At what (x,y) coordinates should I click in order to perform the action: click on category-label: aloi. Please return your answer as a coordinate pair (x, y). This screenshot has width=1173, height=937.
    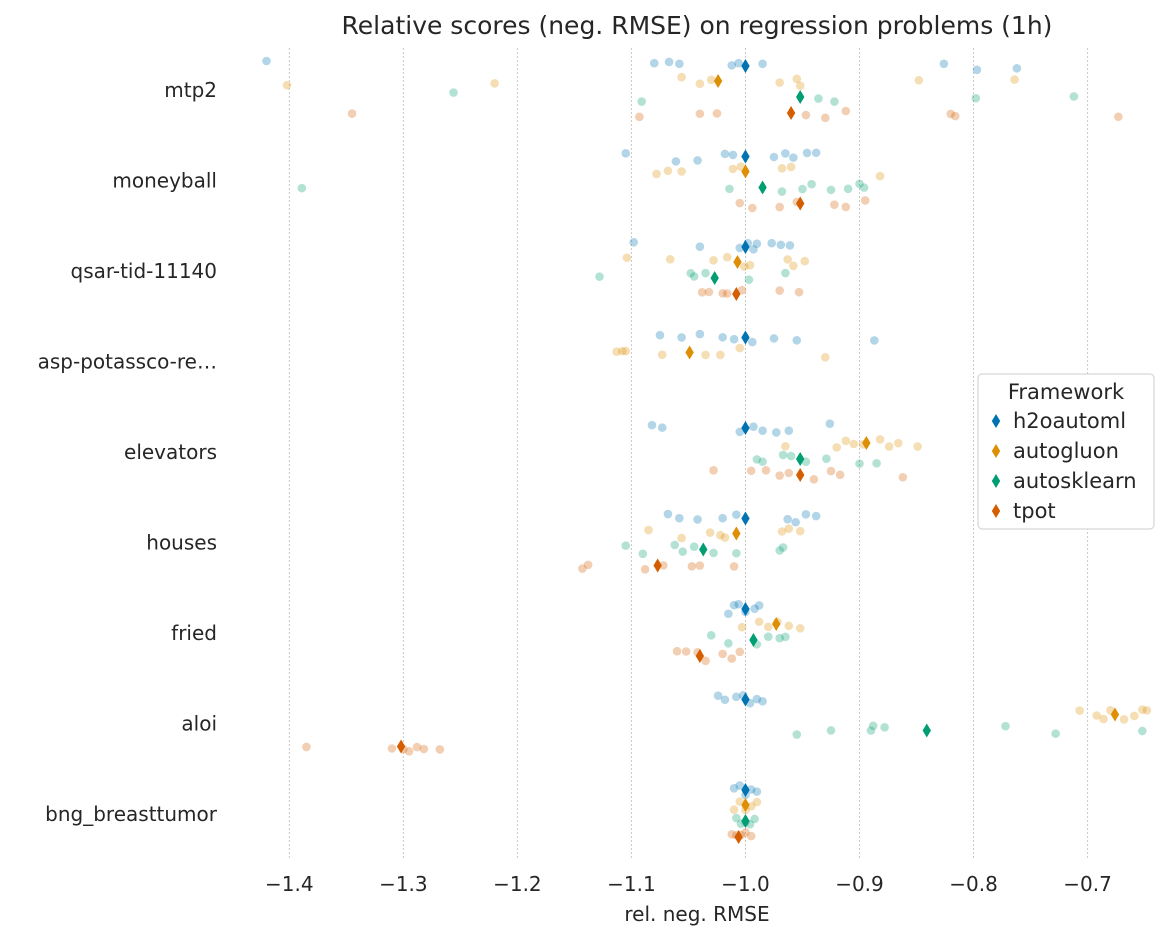
    Looking at the image, I should click on (199, 724).